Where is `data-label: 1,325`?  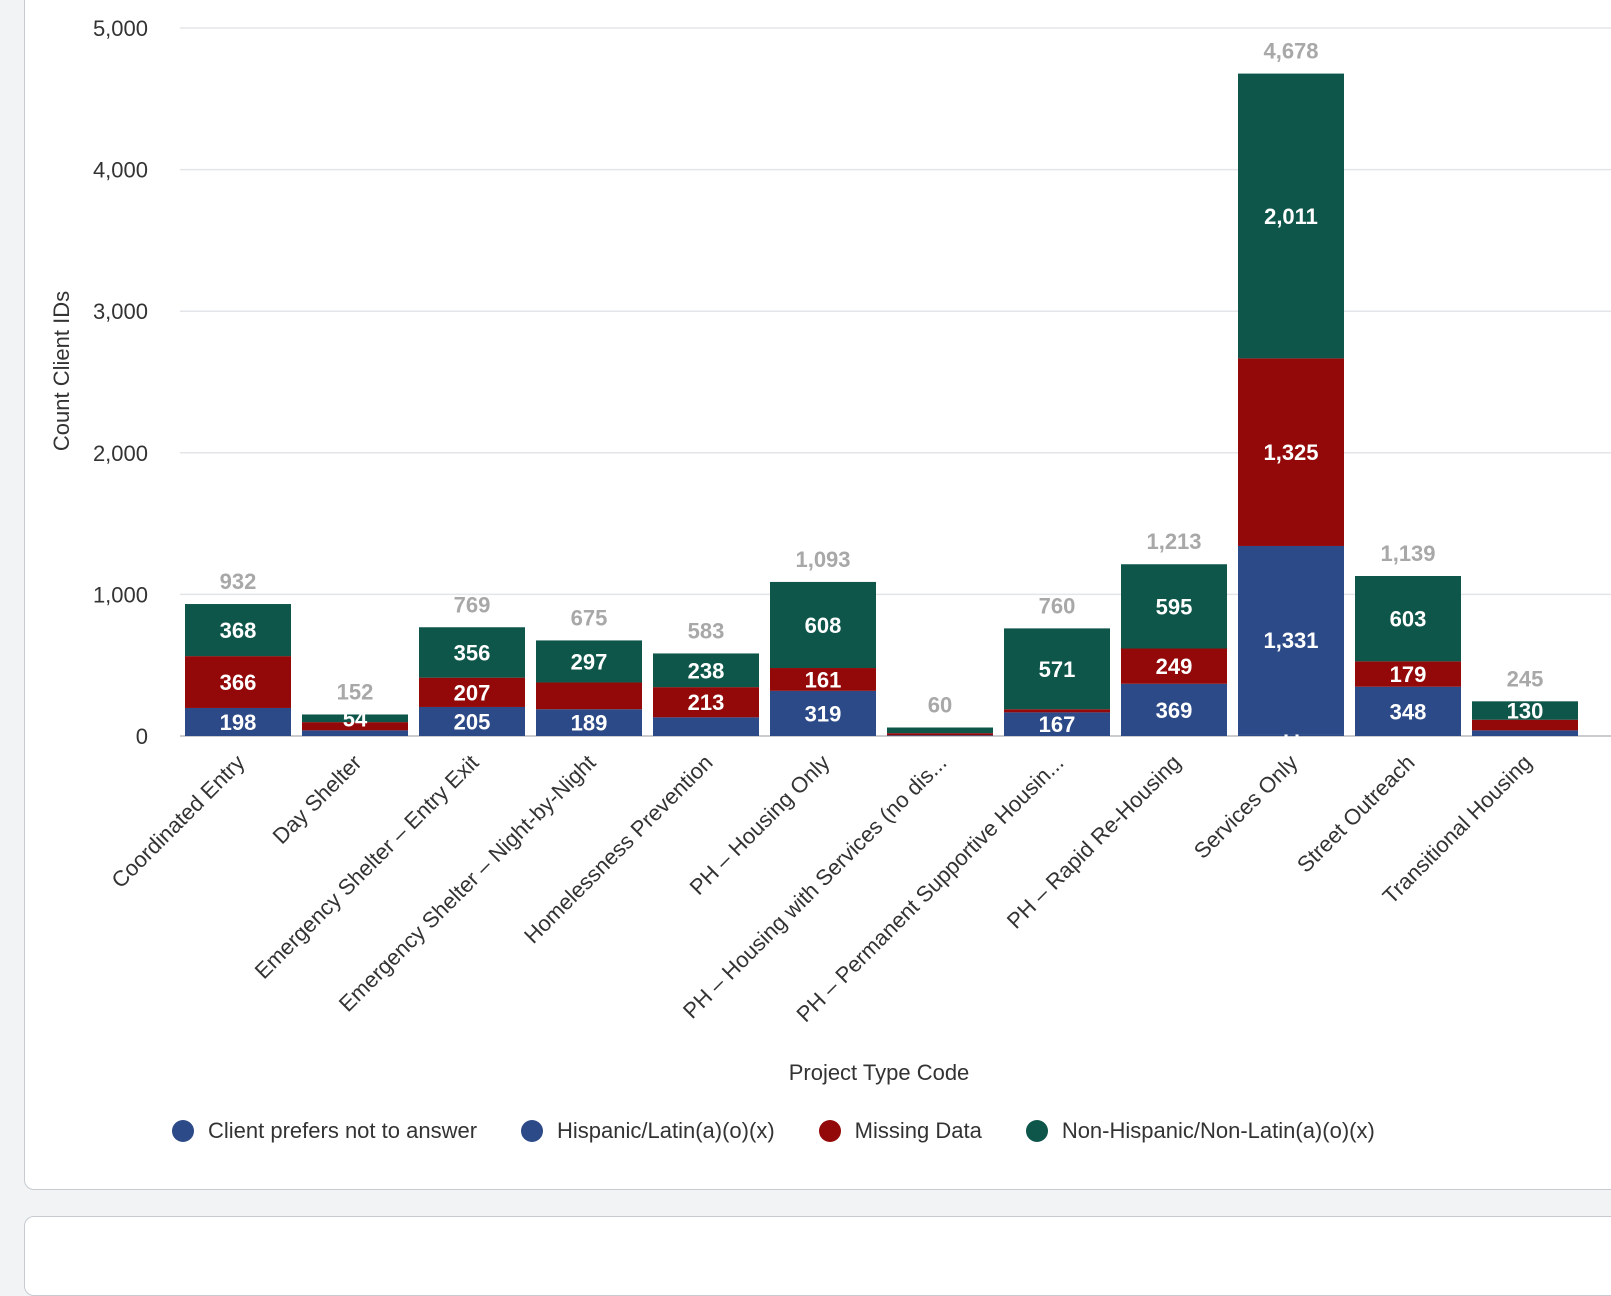
data-label: 1,325 is located at coordinates (1290, 452).